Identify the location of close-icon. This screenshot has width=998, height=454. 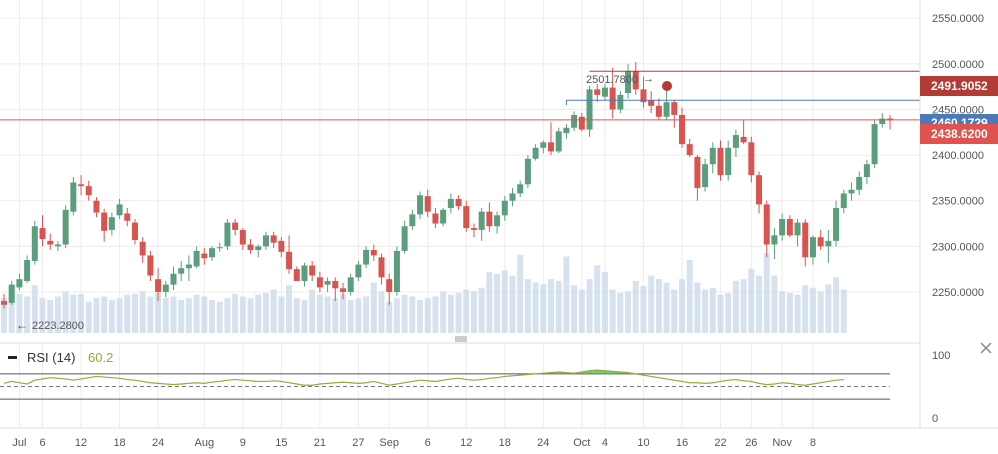
(986, 348).